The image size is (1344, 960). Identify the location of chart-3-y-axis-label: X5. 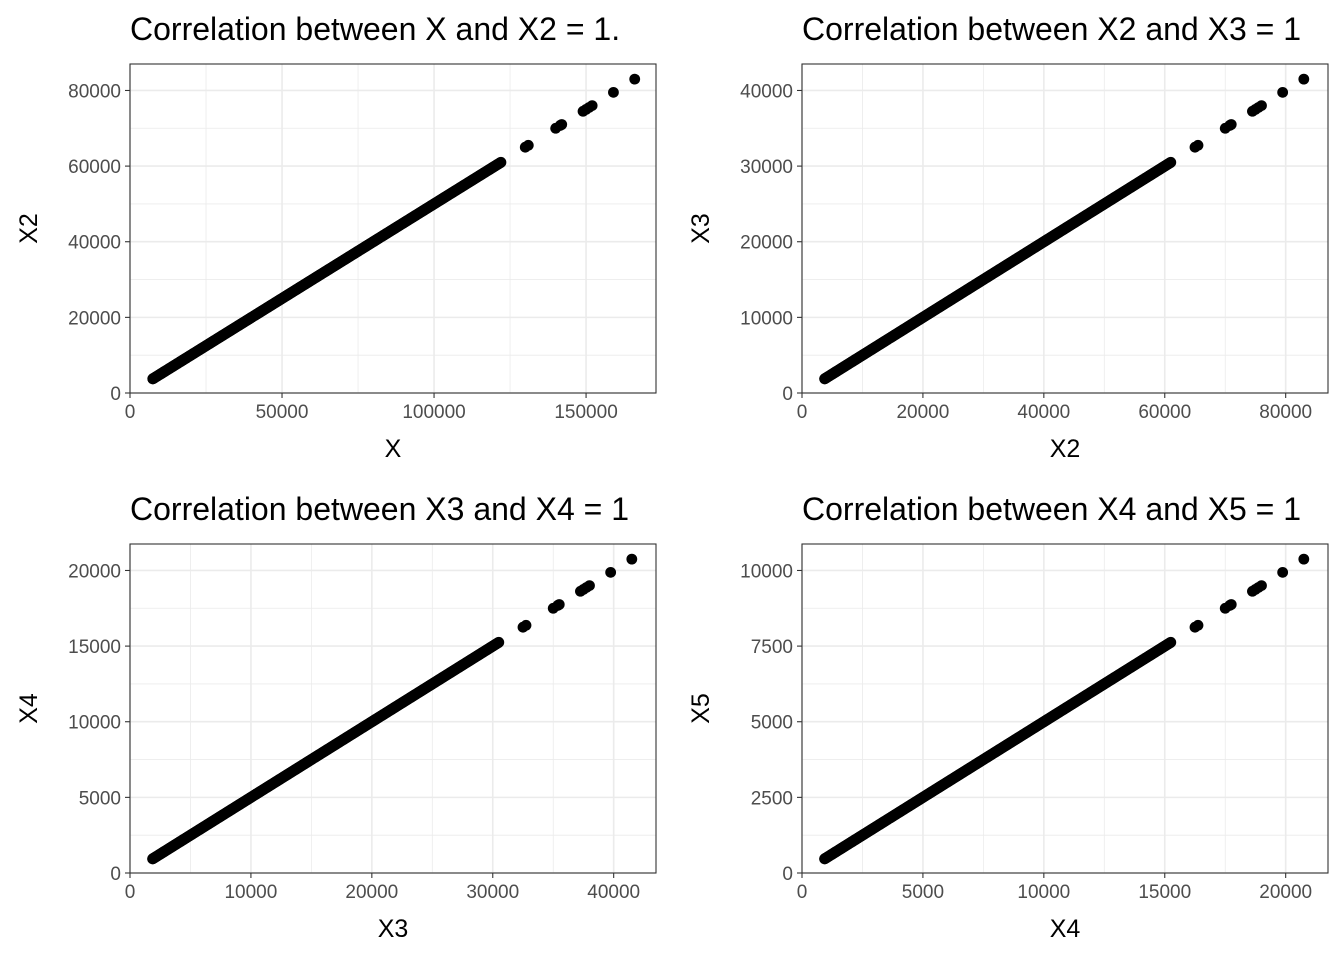
(701, 708).